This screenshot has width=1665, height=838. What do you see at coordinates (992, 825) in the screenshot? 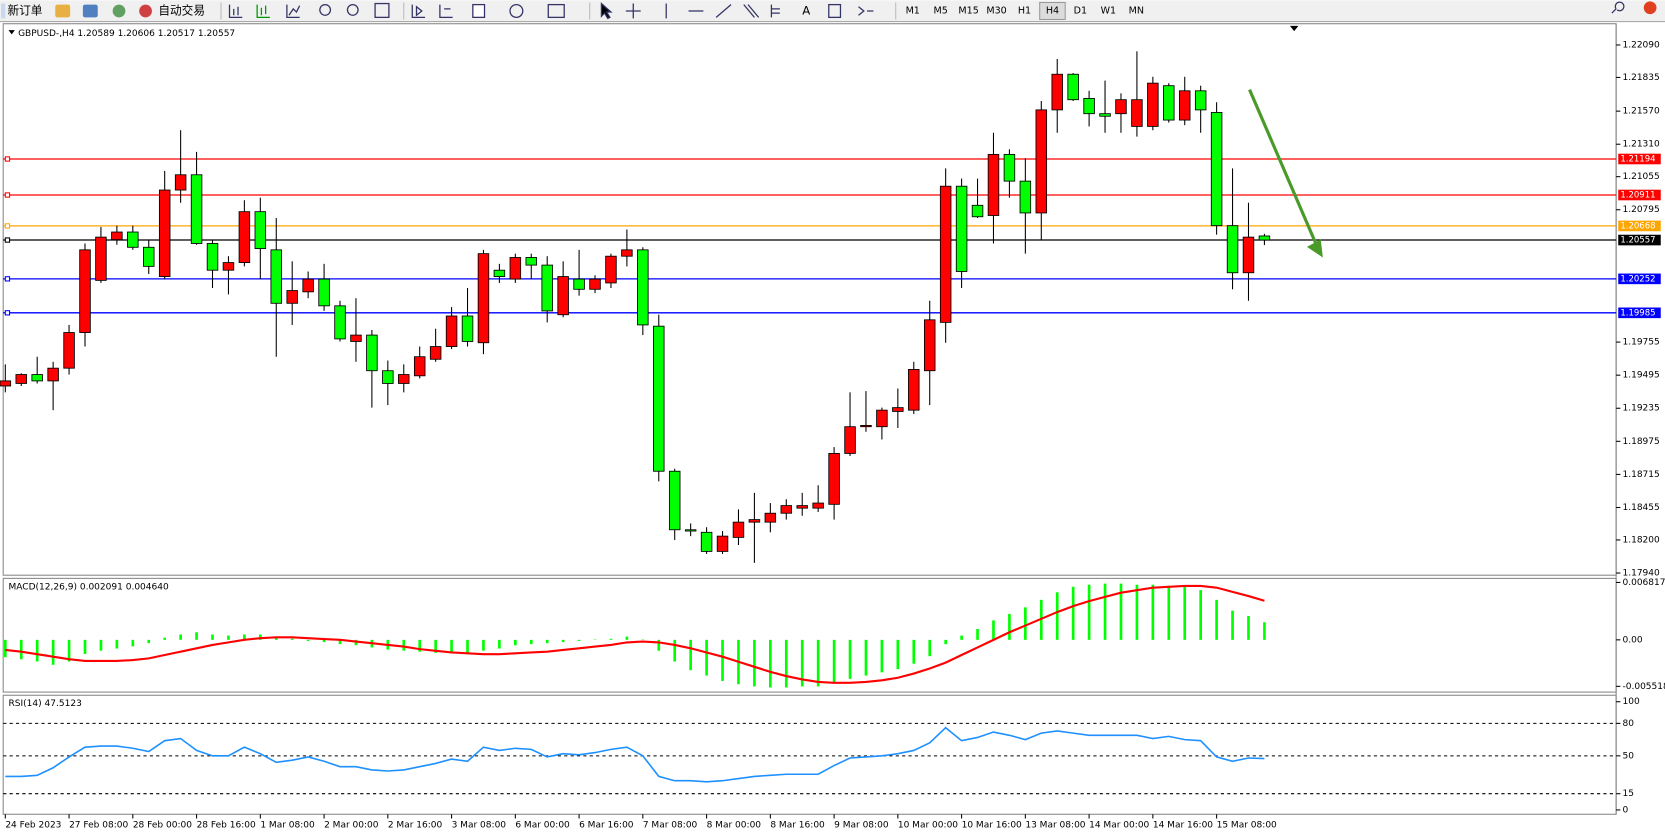
I see `x-tick-label: 10 Mar 16:00` at bounding box center [992, 825].